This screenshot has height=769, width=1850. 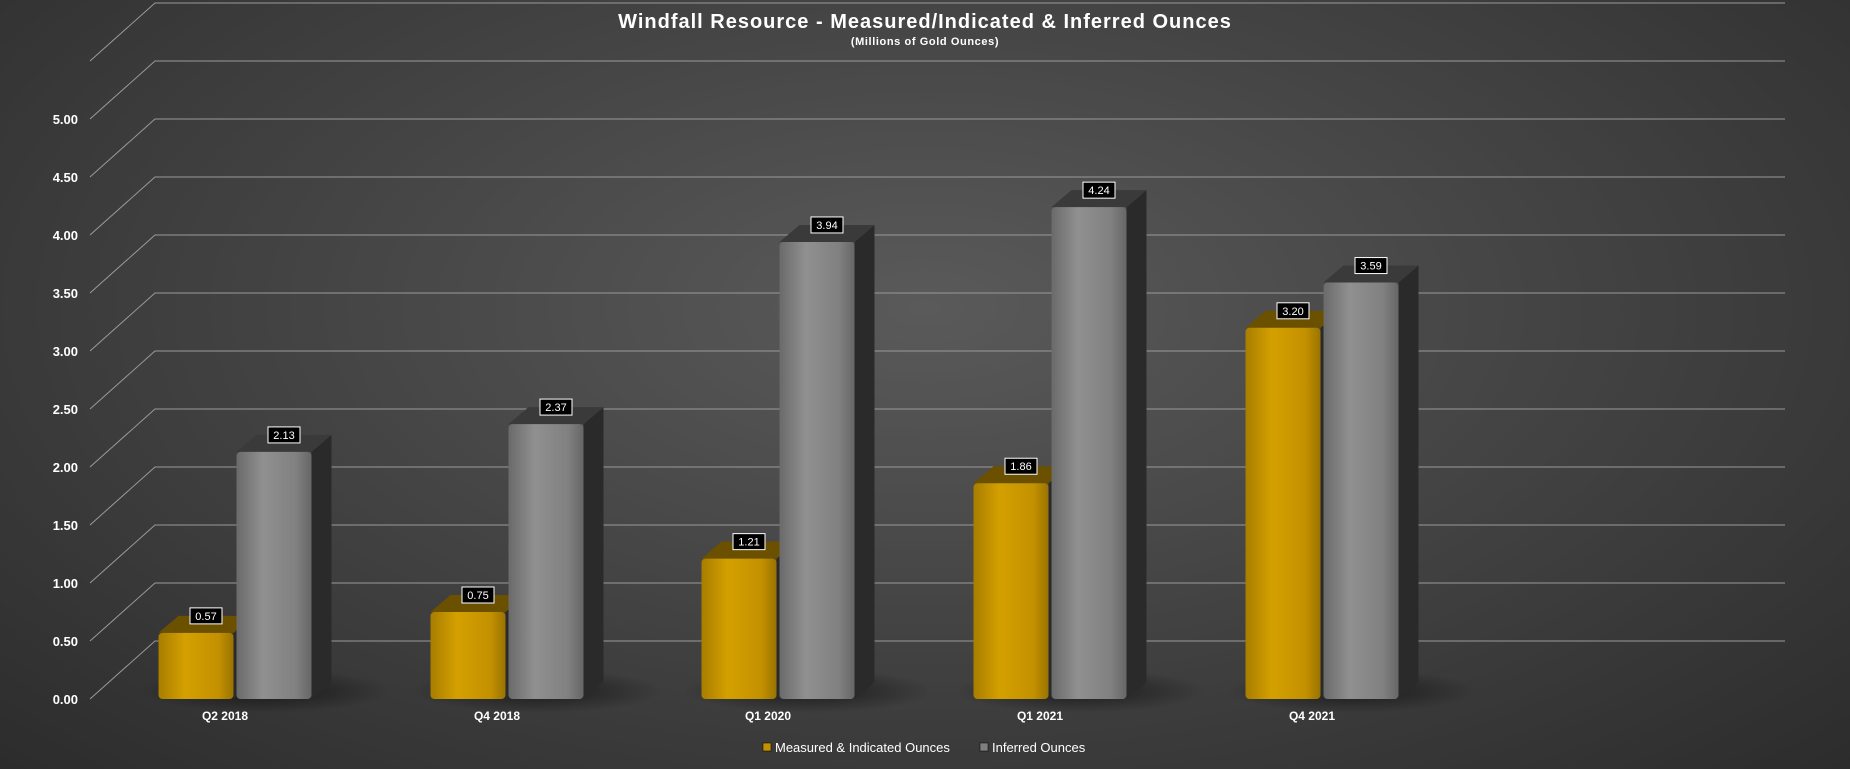 I want to click on y-tick-label: 0.00, so click(x=65, y=699).